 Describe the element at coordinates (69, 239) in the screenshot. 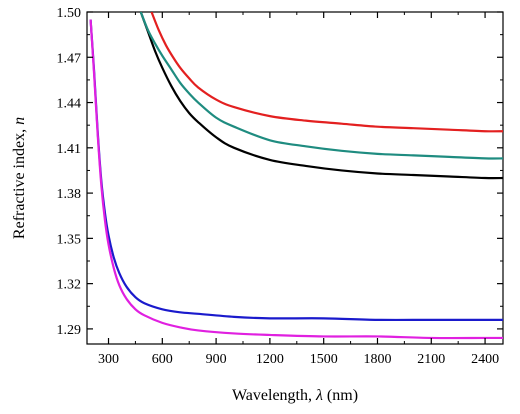

I see `y-tick-label: 1.35` at that location.